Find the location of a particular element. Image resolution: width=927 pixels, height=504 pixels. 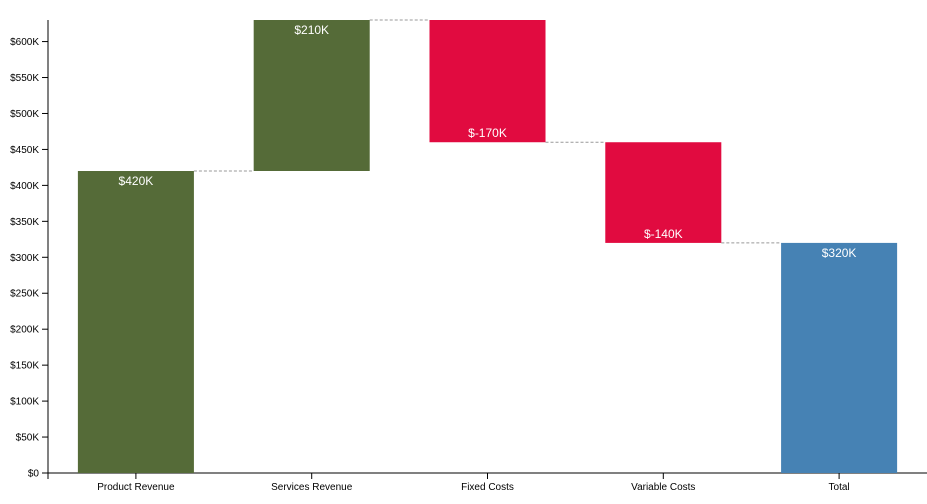

y-tick-label: $350K is located at coordinates (24, 222).